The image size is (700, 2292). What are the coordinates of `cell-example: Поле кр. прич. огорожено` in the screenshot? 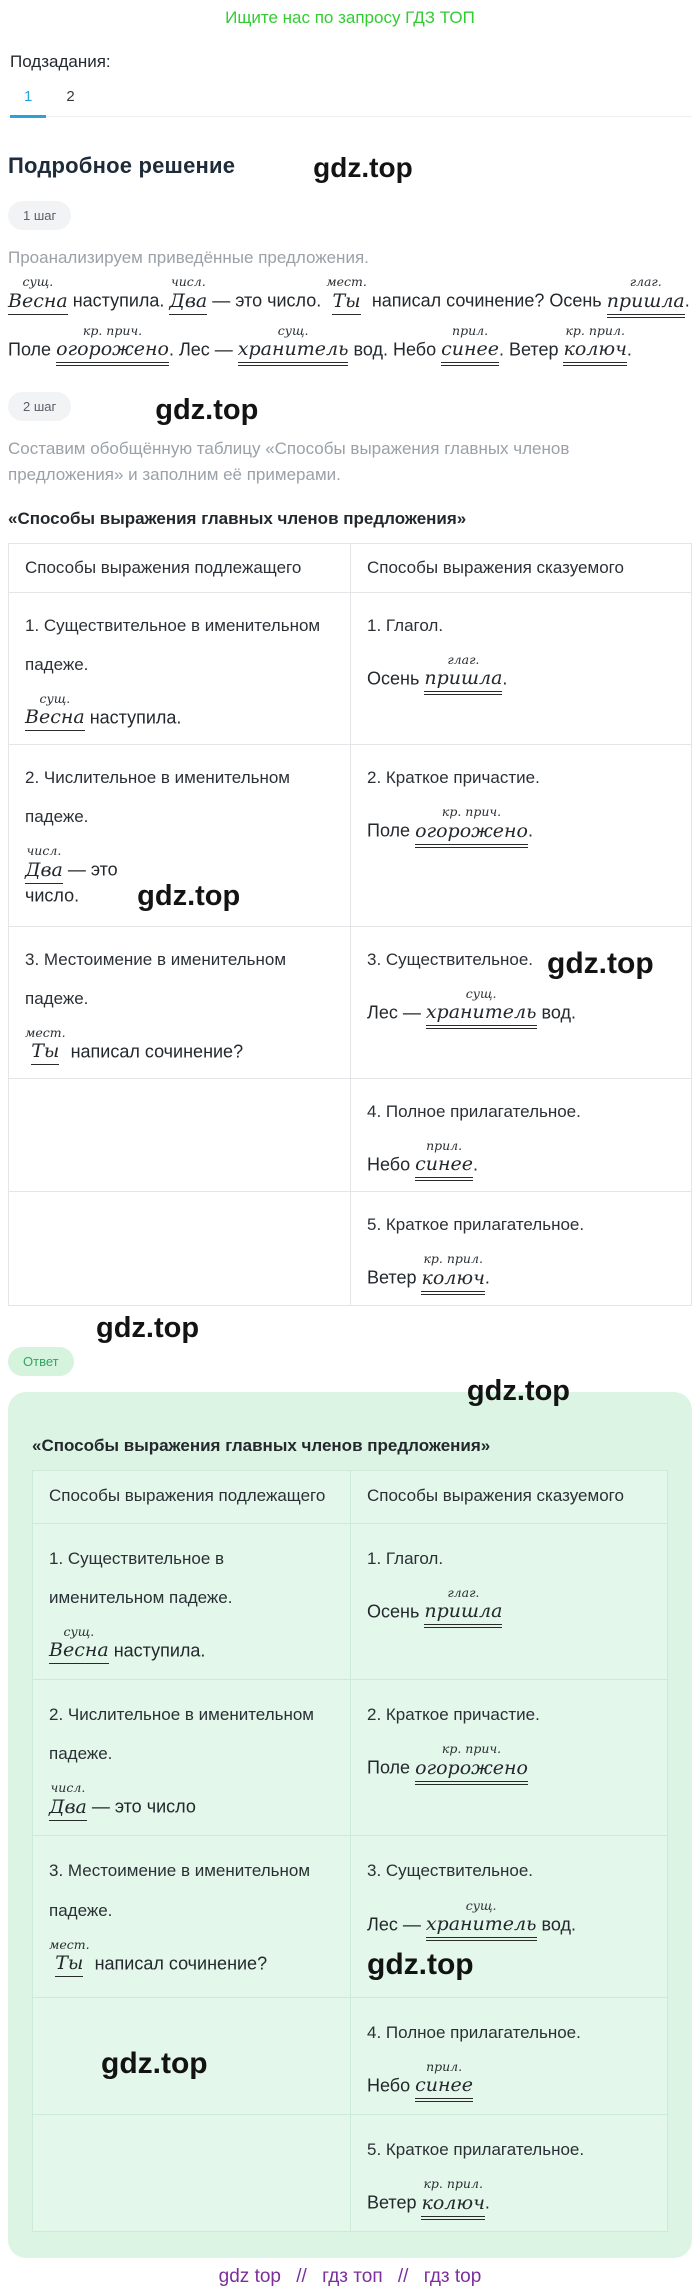 It's located at (509, 1763).